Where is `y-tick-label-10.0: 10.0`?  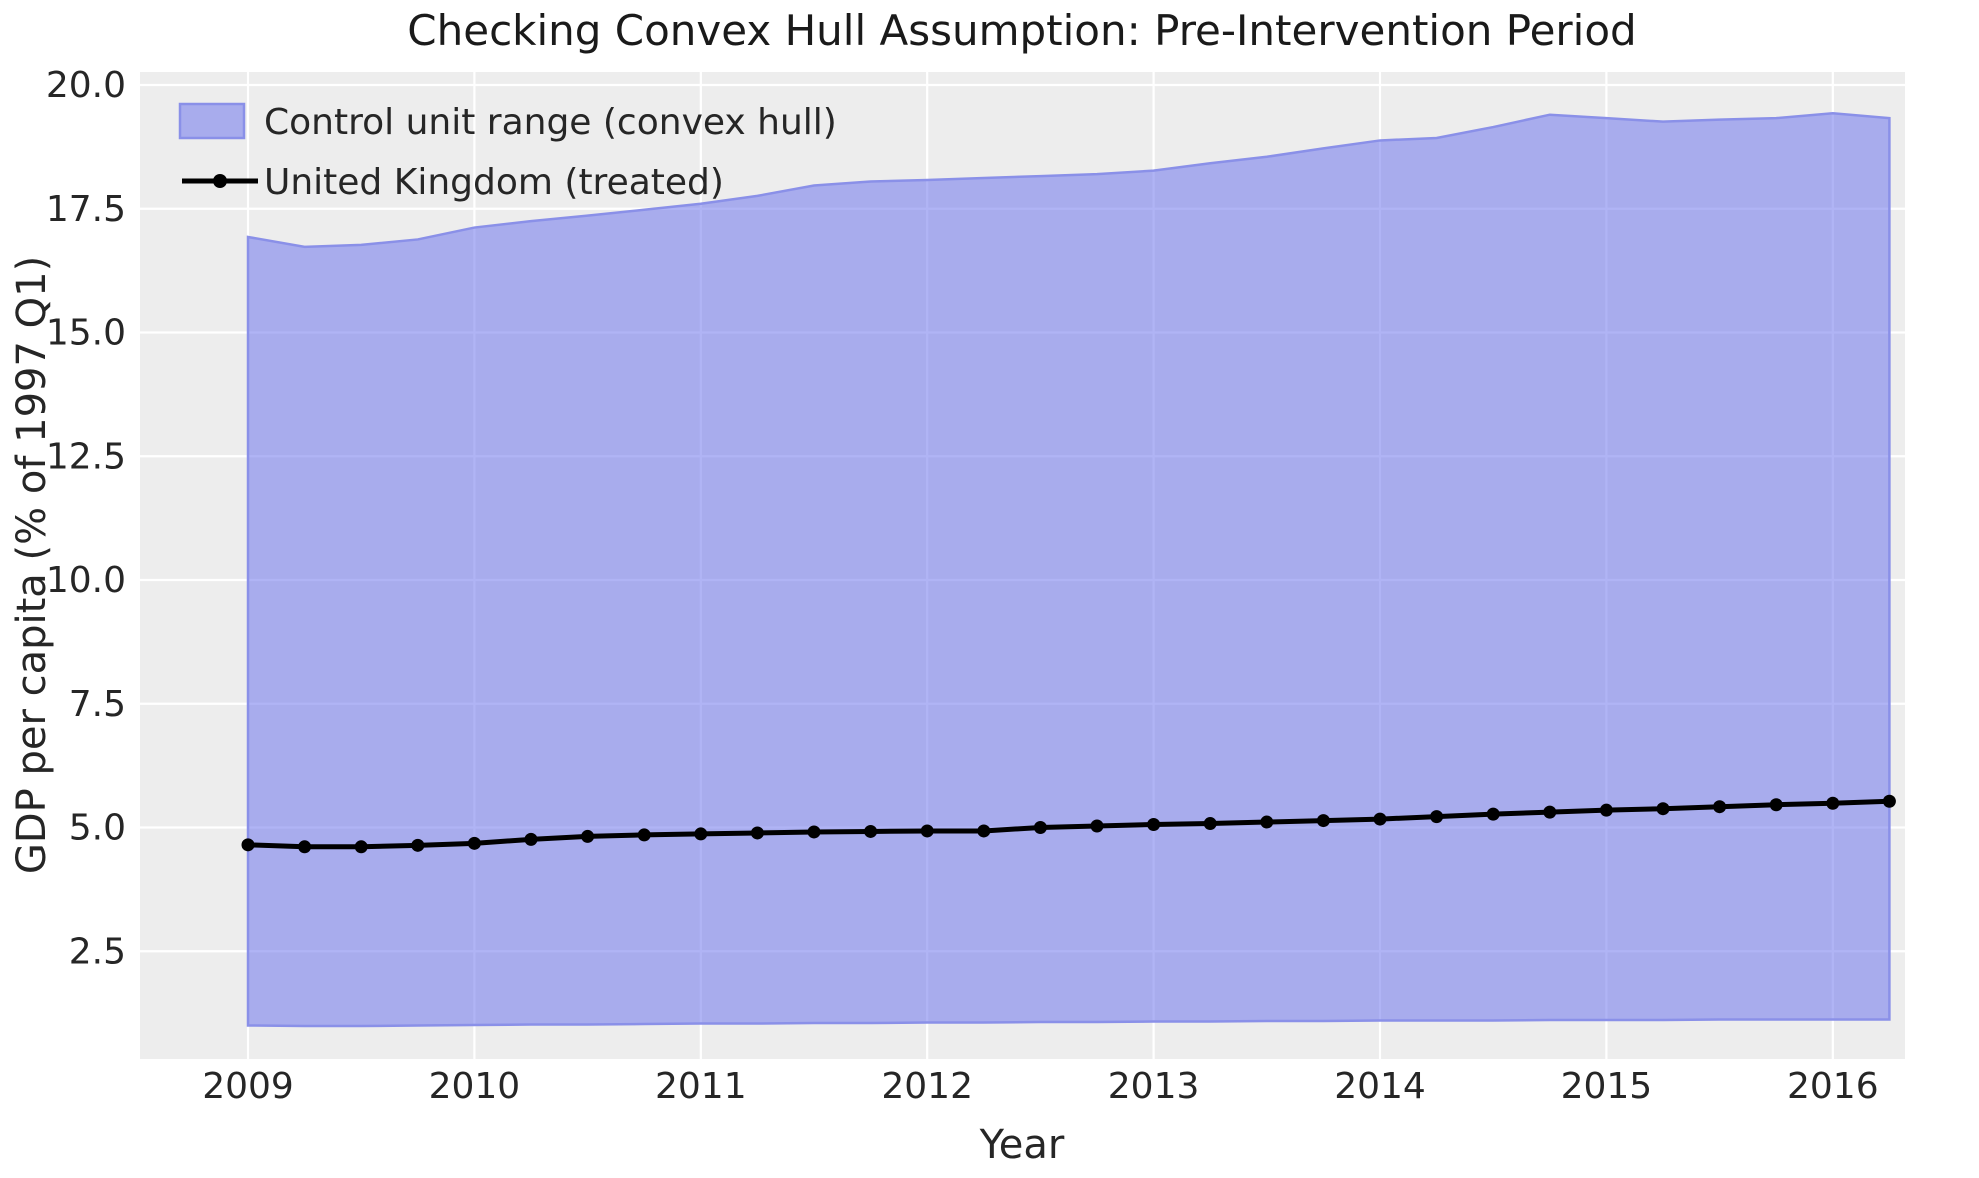
y-tick-label-10.0: 10.0 is located at coordinates (86, 580).